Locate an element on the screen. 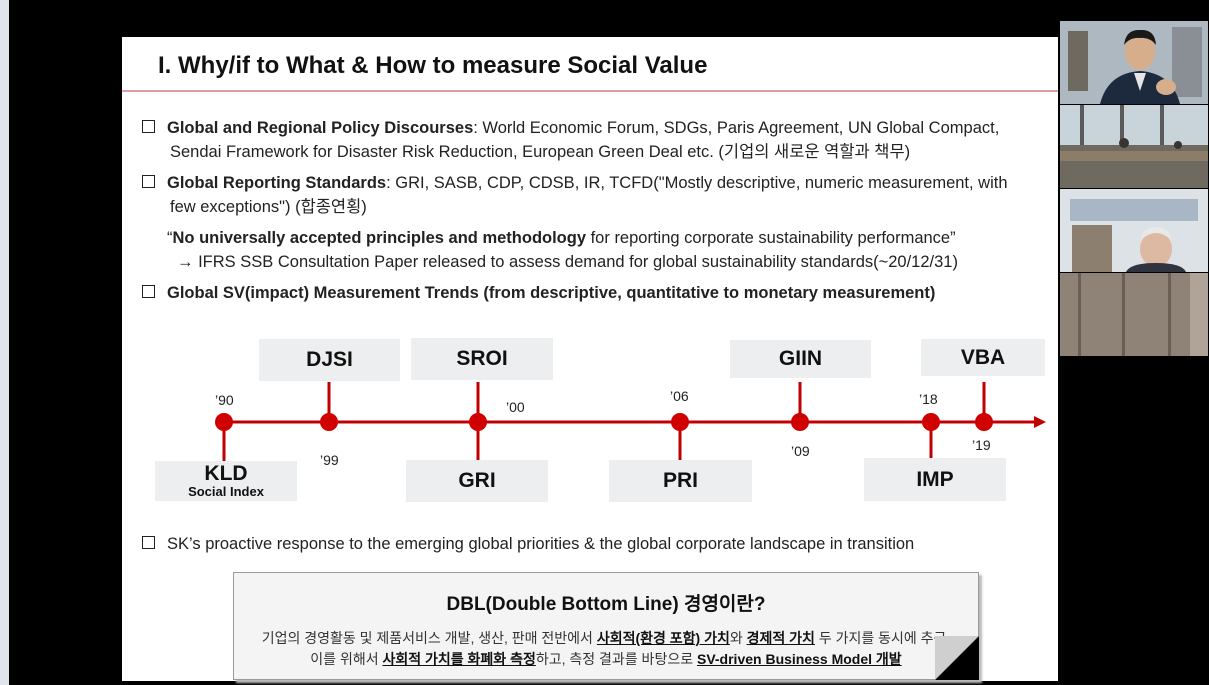 The width and height of the screenshot is (1209, 685). video-tile-empty is located at coordinates (1134, 314).